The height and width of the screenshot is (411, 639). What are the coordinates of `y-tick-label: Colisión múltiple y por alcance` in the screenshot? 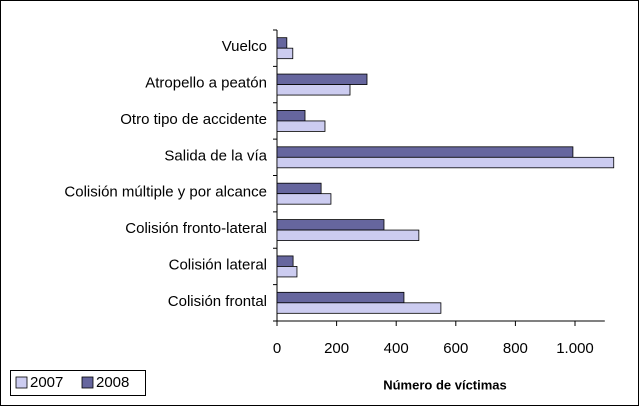 It's located at (165, 192).